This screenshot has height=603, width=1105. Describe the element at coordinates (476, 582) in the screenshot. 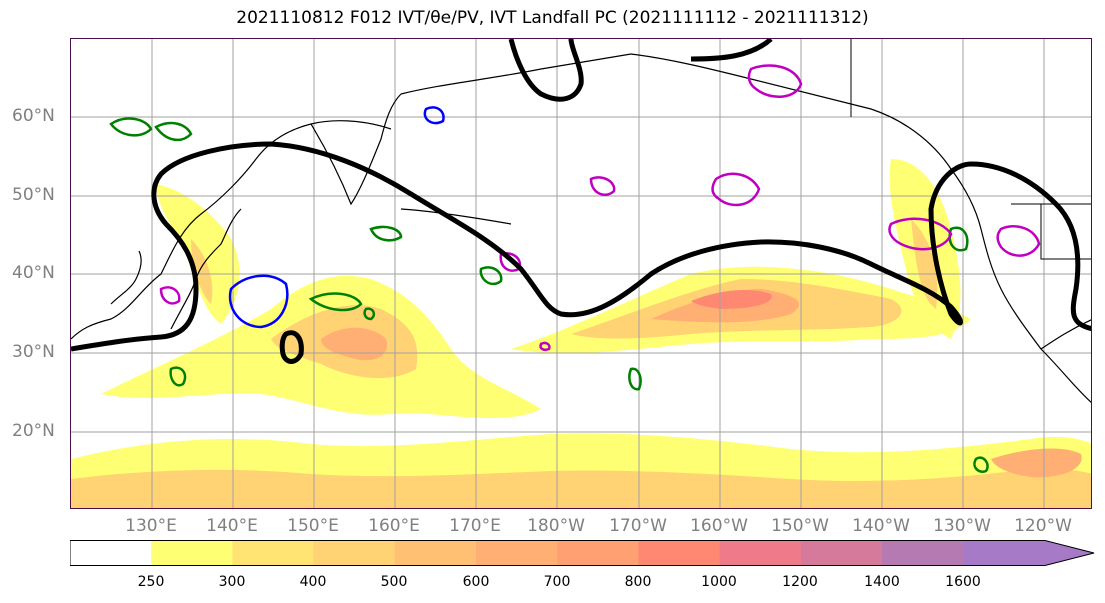

I see `colorbar-tick: 600` at that location.